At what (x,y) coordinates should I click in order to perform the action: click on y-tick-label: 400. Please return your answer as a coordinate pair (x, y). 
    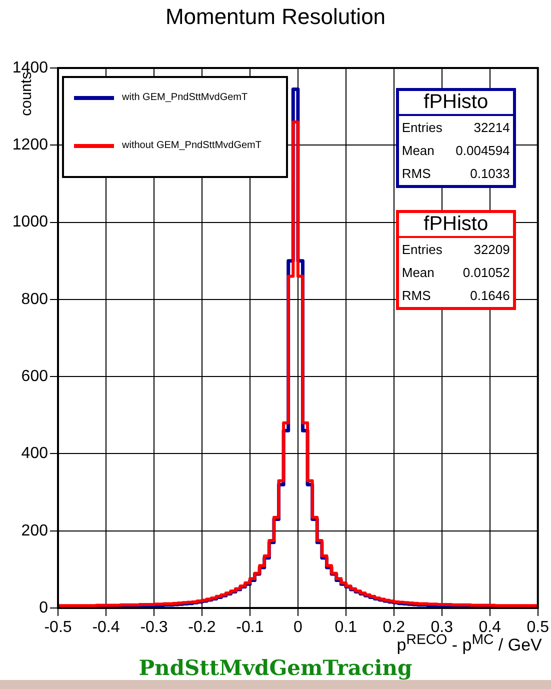
    Looking at the image, I should click on (34, 453).